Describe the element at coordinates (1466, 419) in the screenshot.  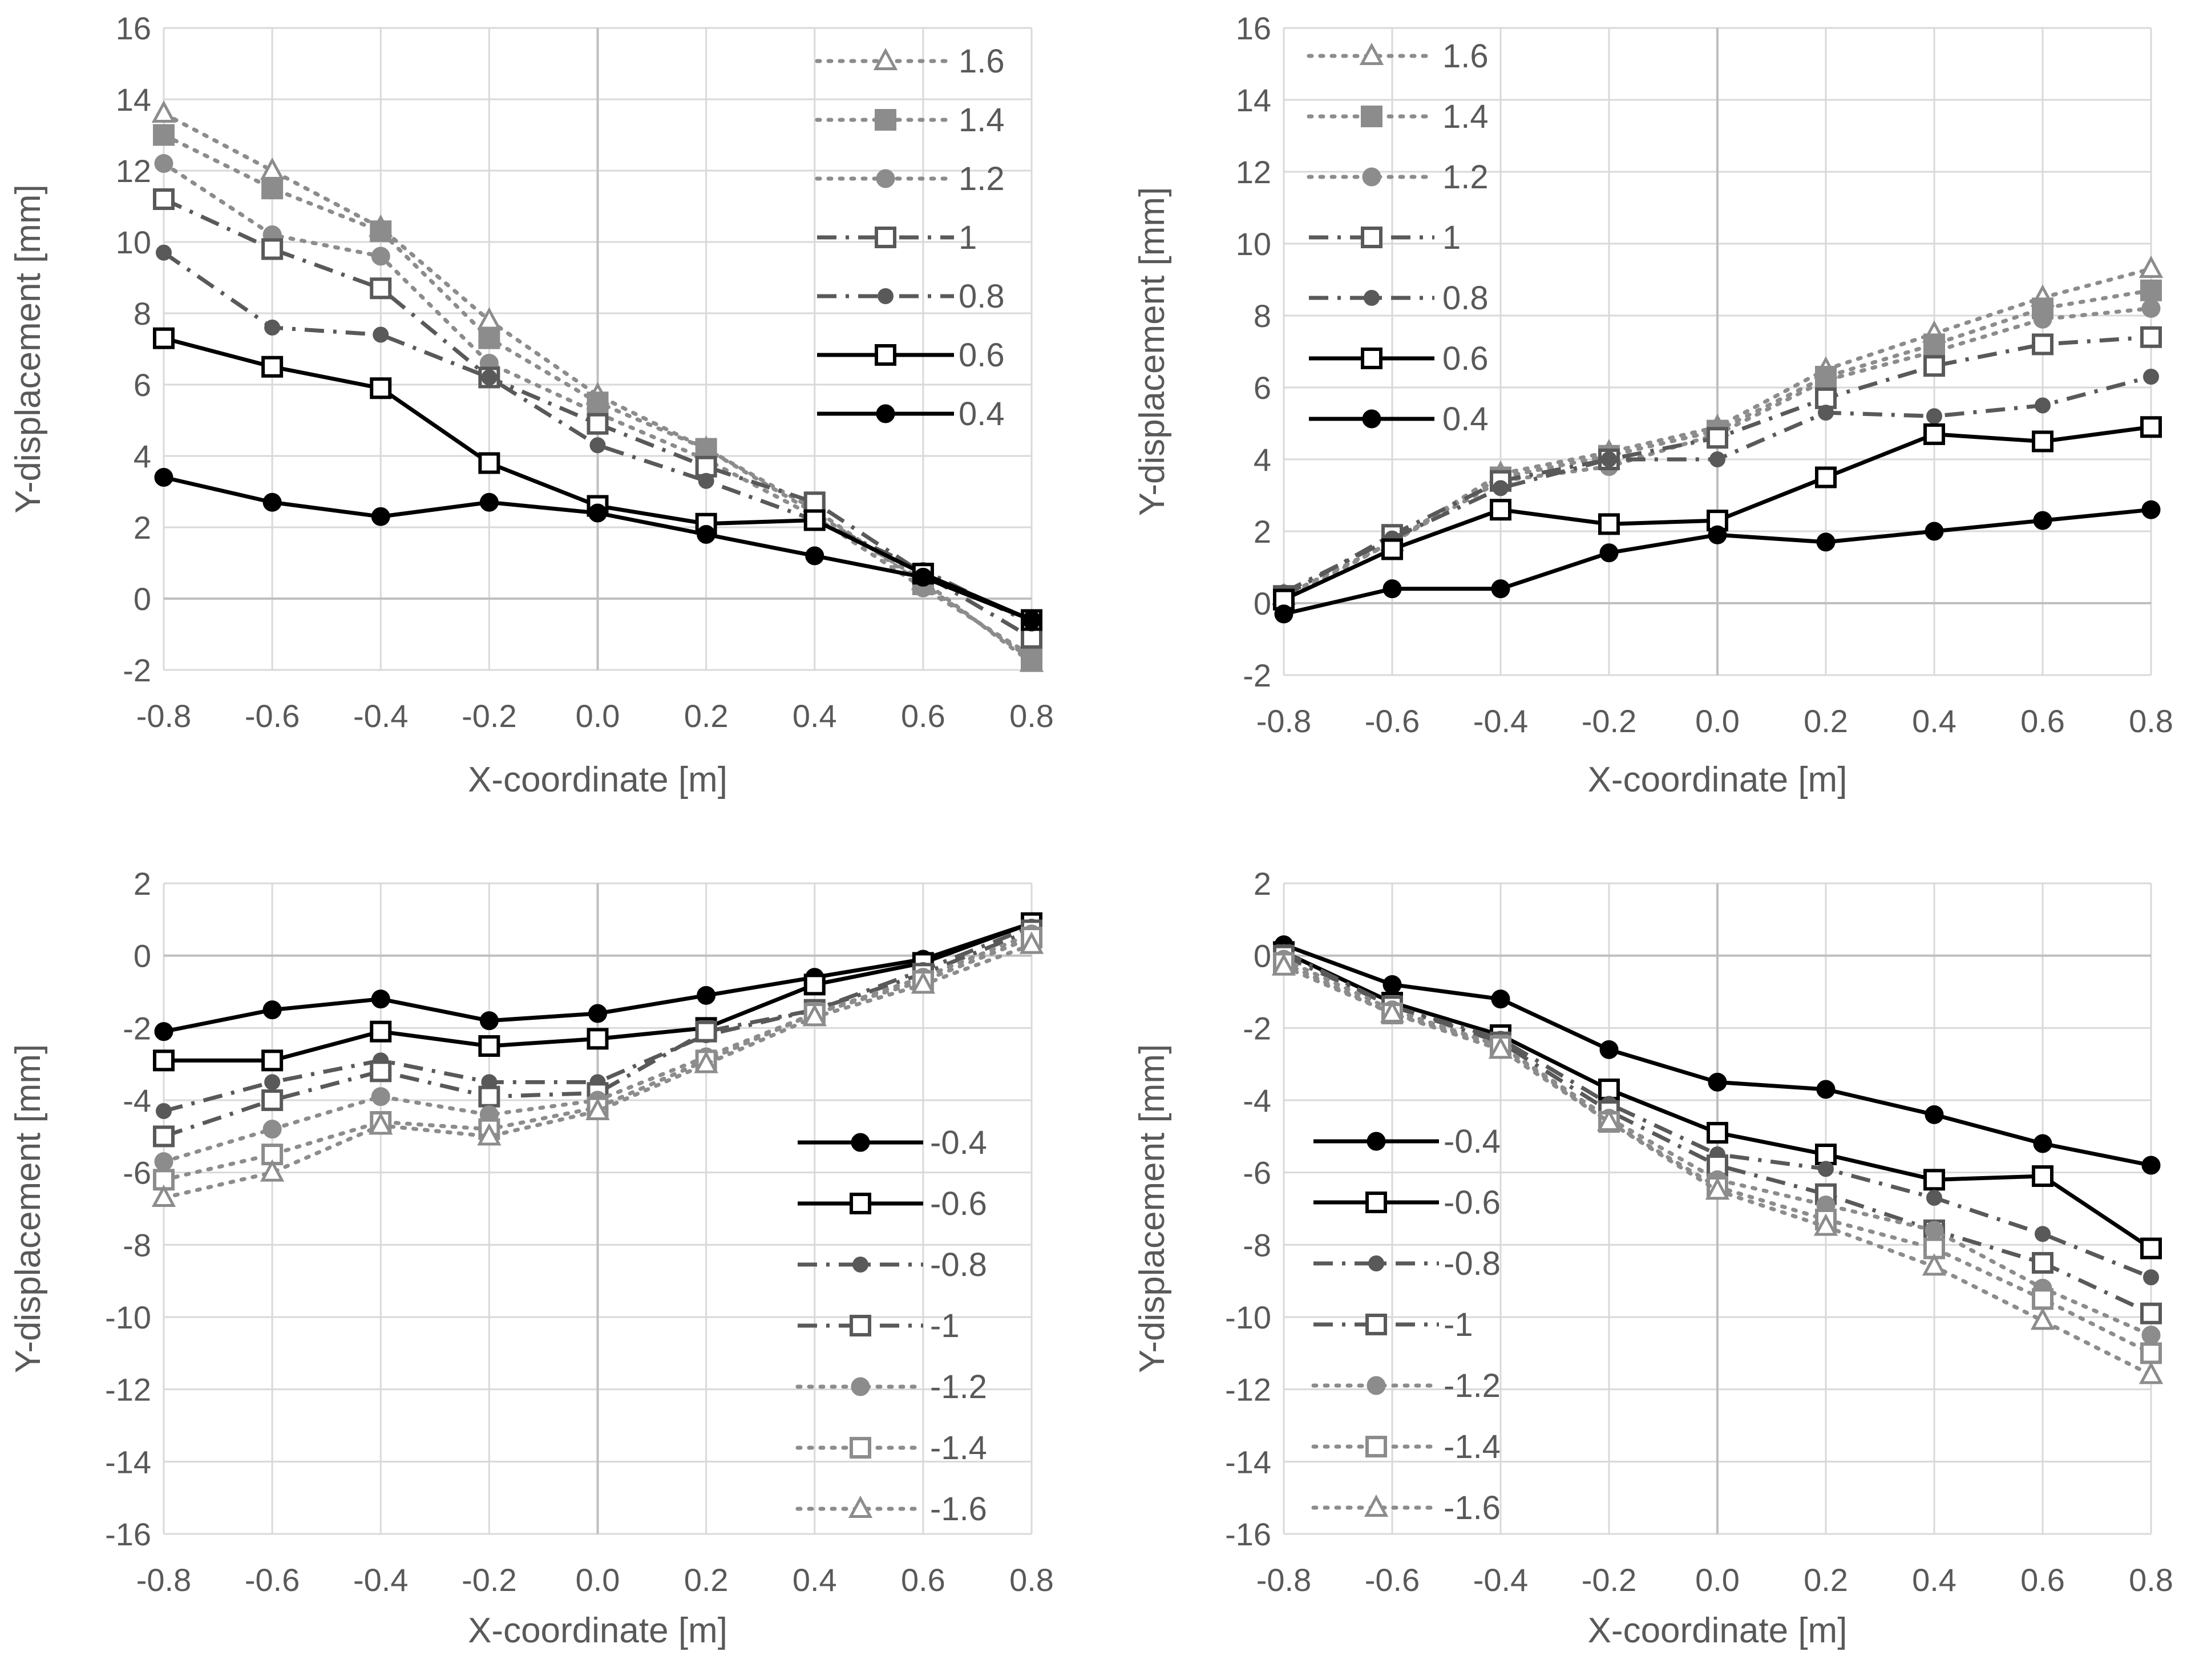
I see `legend-label: 0.4` at that location.